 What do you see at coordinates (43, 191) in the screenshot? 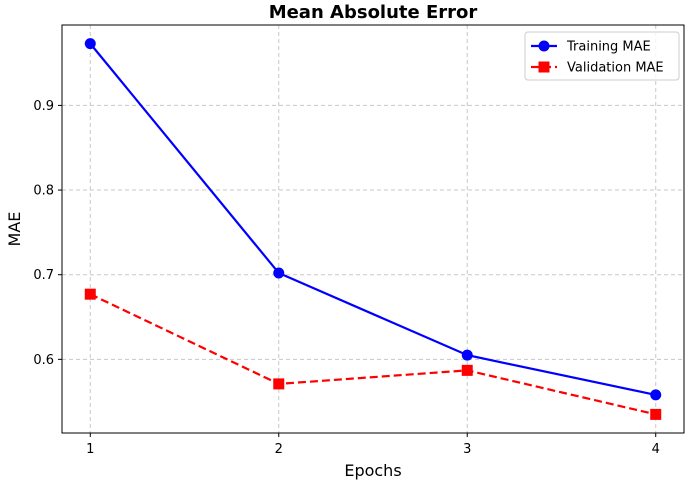
I see `y-tick-label: 0.8` at bounding box center [43, 191].